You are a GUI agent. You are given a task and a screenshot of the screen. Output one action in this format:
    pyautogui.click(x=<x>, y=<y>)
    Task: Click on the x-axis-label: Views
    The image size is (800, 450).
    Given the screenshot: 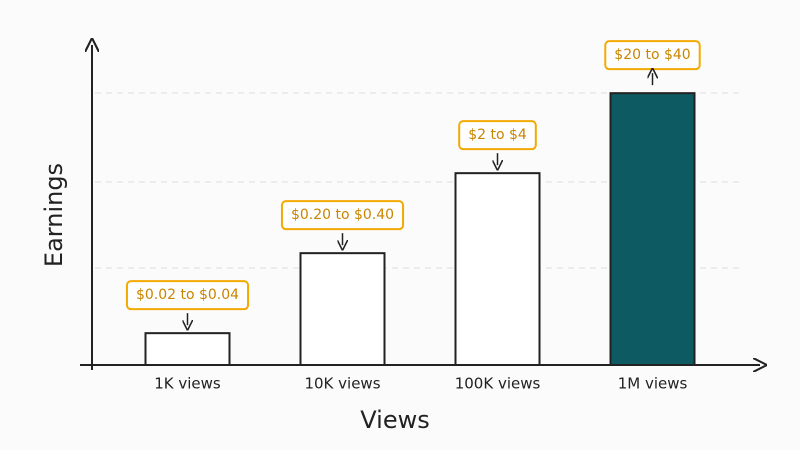 What is the action you would take?
    pyautogui.click(x=394, y=420)
    